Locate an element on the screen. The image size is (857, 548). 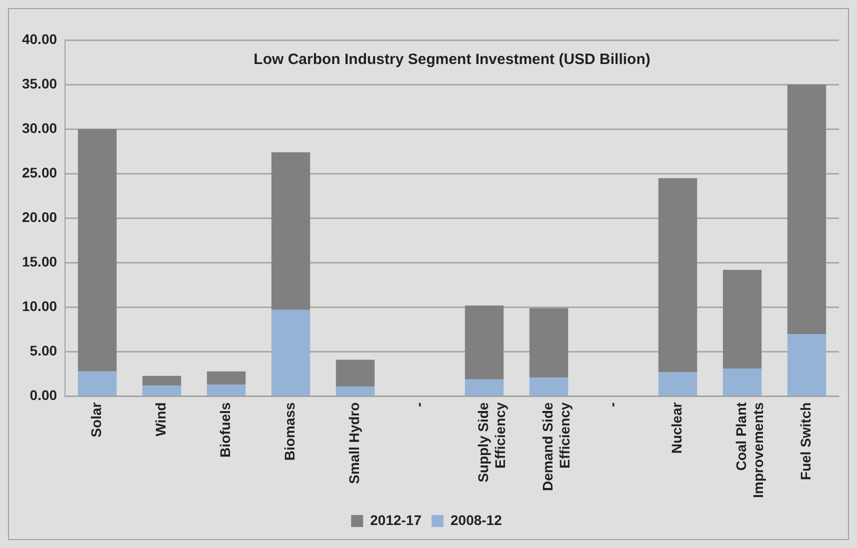
y-tick-label: 40.00 is located at coordinates (40, 38).